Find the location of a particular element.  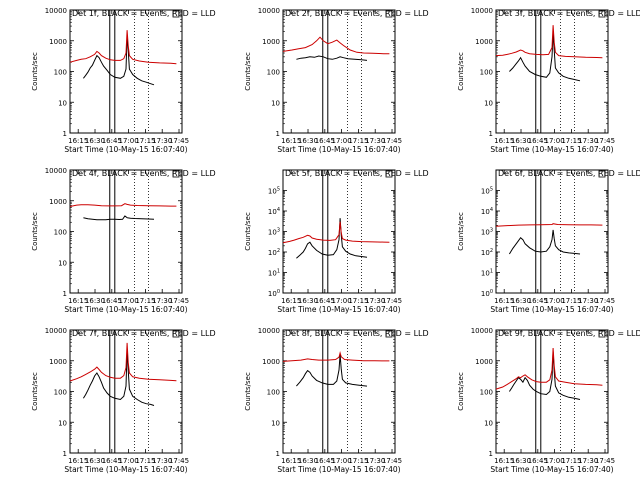

chart-title: Det 9f, BLACK = Events, RED = LLD is located at coordinates (569, 333).